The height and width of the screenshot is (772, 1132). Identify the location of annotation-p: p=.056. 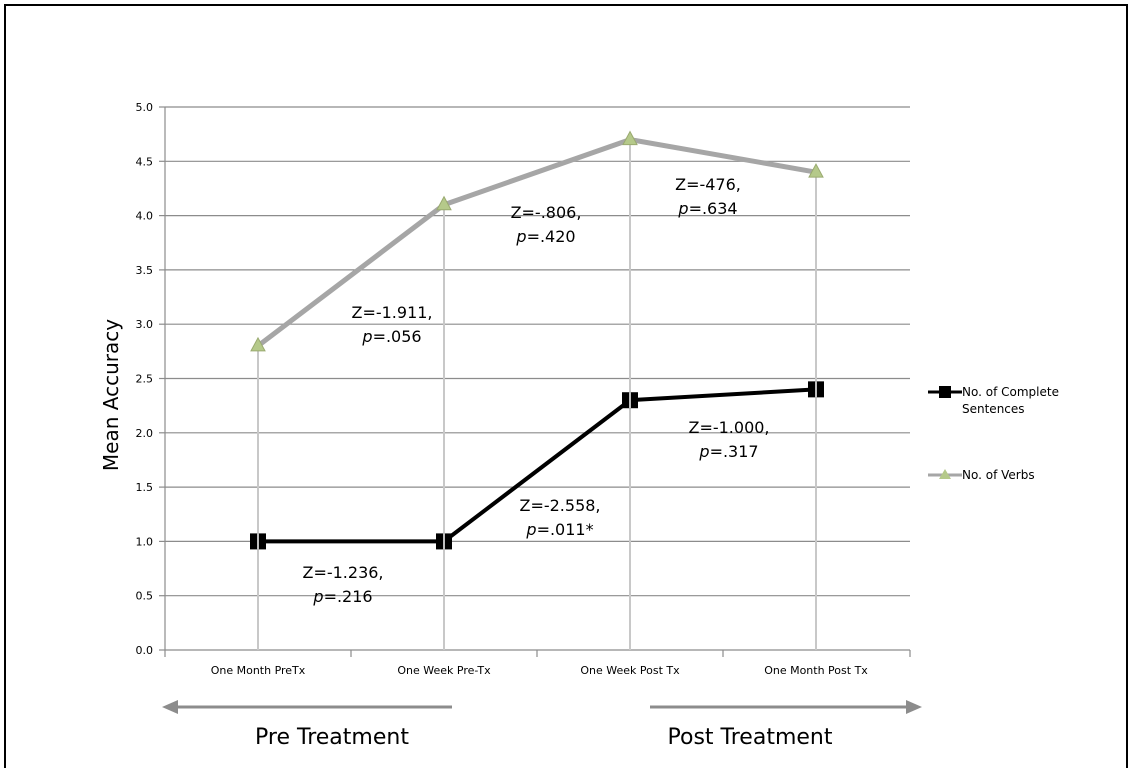
(391, 336).